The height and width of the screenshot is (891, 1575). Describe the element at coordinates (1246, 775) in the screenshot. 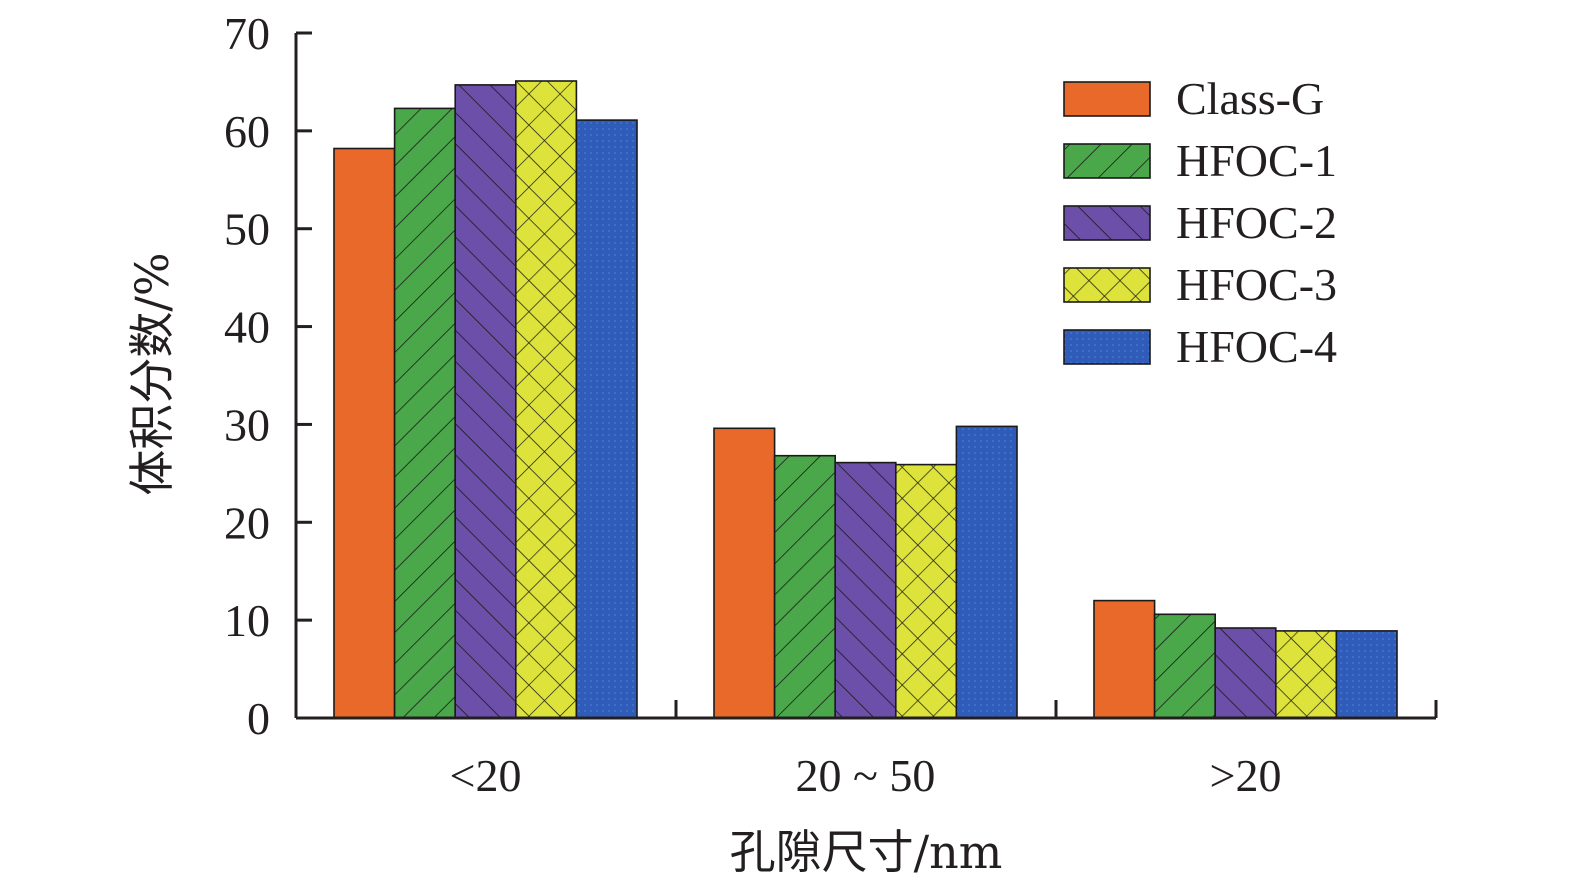

I see `x-tick-label: >20` at that location.